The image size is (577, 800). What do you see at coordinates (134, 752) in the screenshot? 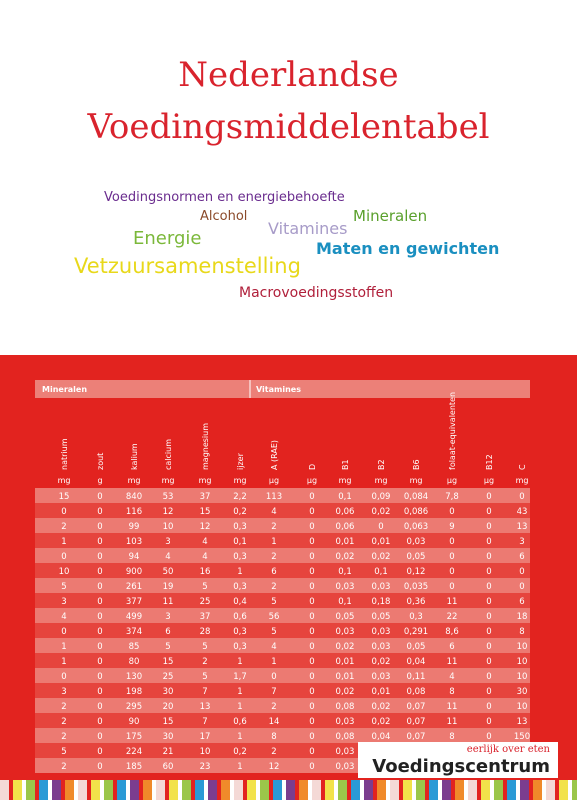
I see `cell: 224` at bounding box center [134, 752].